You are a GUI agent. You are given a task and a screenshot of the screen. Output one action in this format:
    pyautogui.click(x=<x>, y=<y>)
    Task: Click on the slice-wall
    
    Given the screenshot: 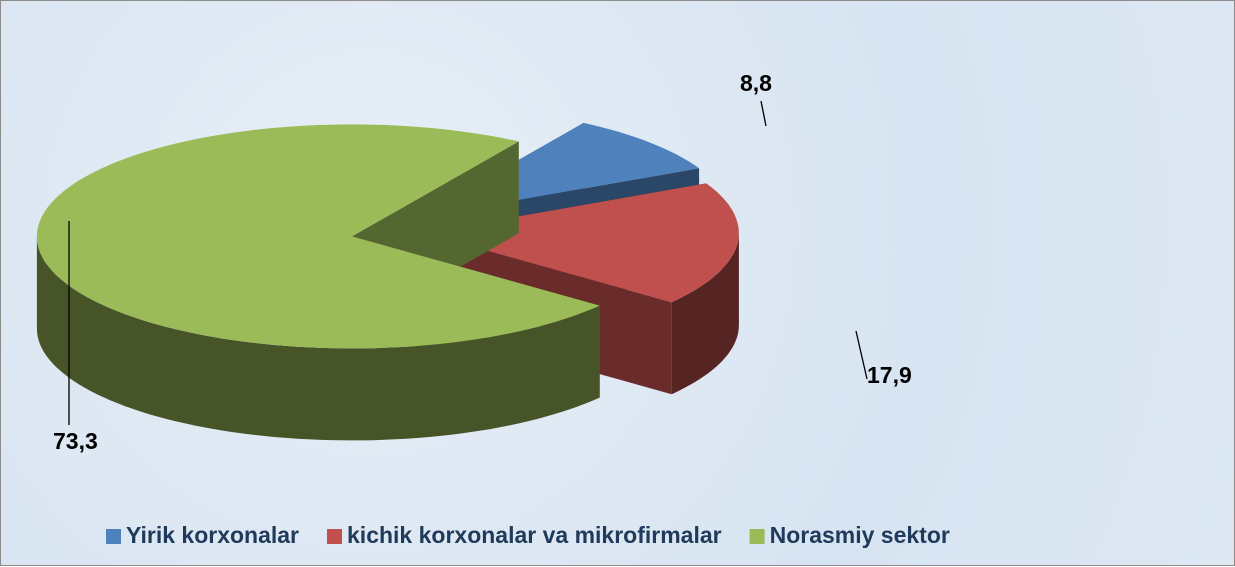 What is the action you would take?
    pyautogui.click(x=705, y=314)
    